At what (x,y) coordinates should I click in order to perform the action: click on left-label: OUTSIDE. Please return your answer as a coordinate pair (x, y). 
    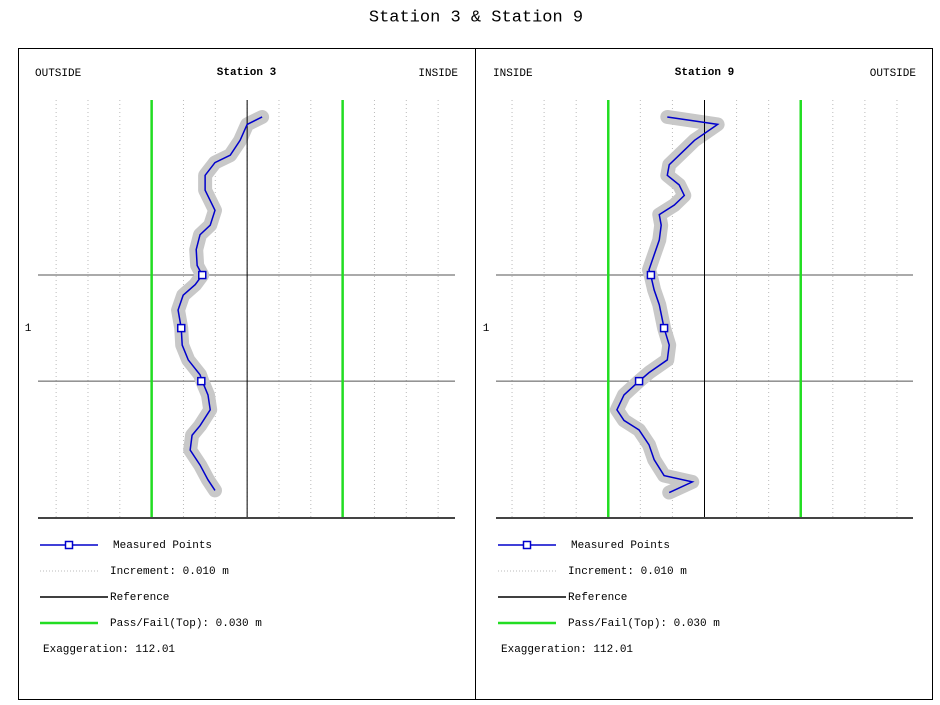
    Looking at the image, I should click on (58, 74).